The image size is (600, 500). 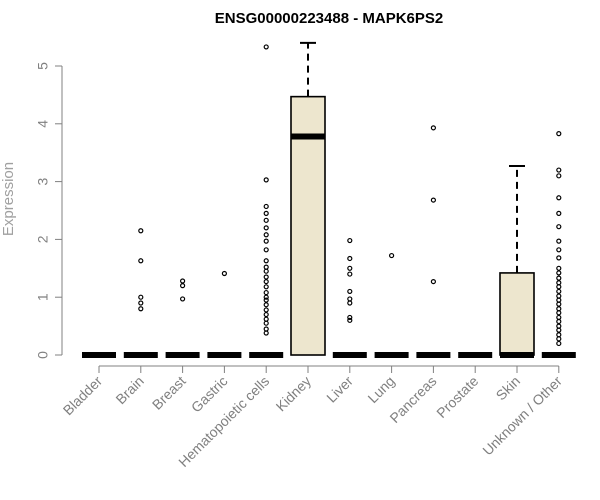 I want to click on x-tick-label: Skin, so click(x=508, y=388).